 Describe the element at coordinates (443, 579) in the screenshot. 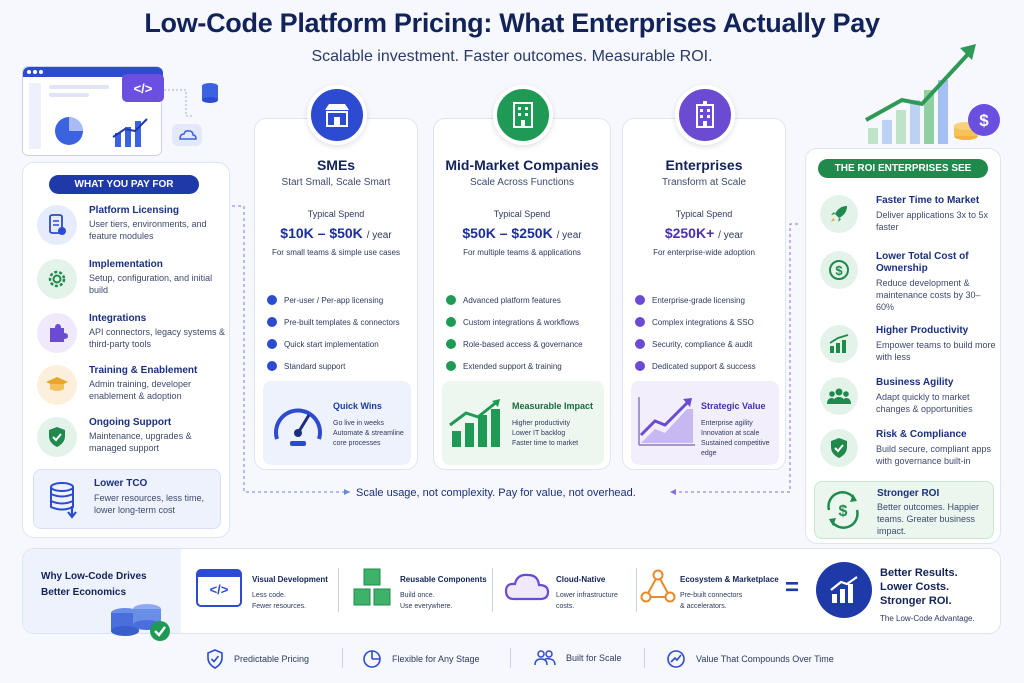

I see `bottom-item-title: Reusable Components` at that location.